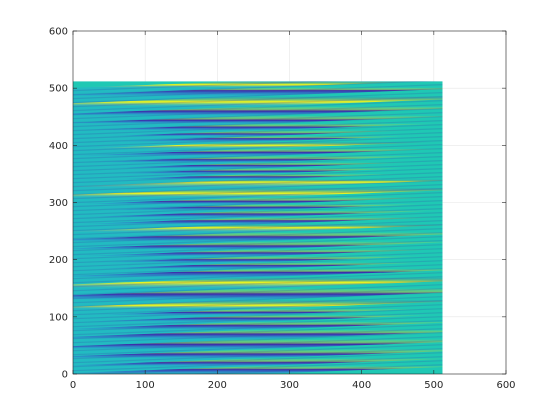  I want to click on x-tick-label: 600, so click(505, 385).